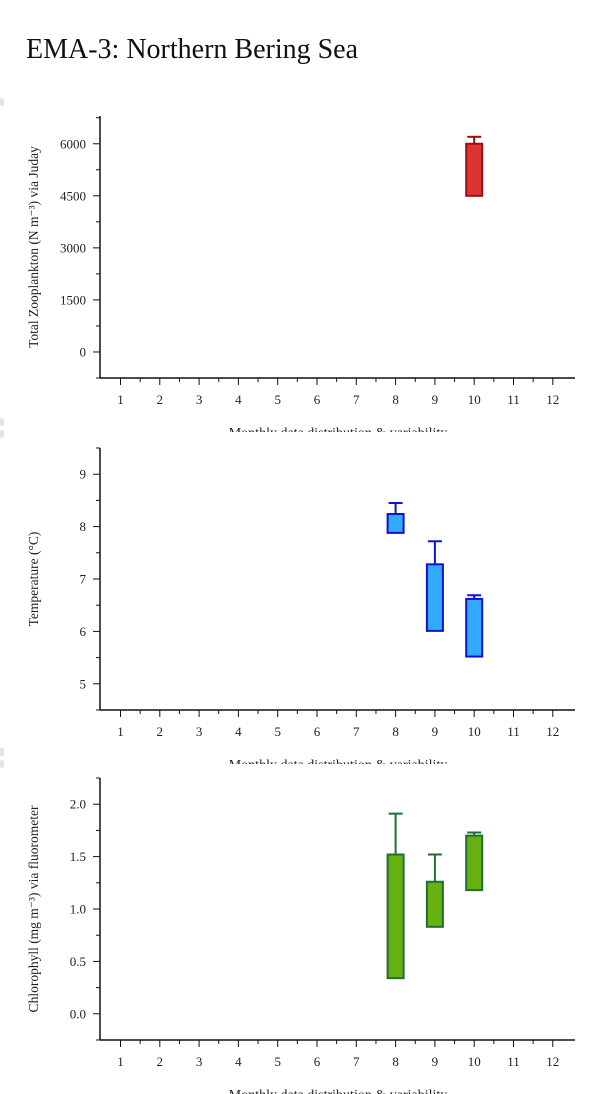  I want to click on y-axis-title: Temperature (°C), so click(33, 579).